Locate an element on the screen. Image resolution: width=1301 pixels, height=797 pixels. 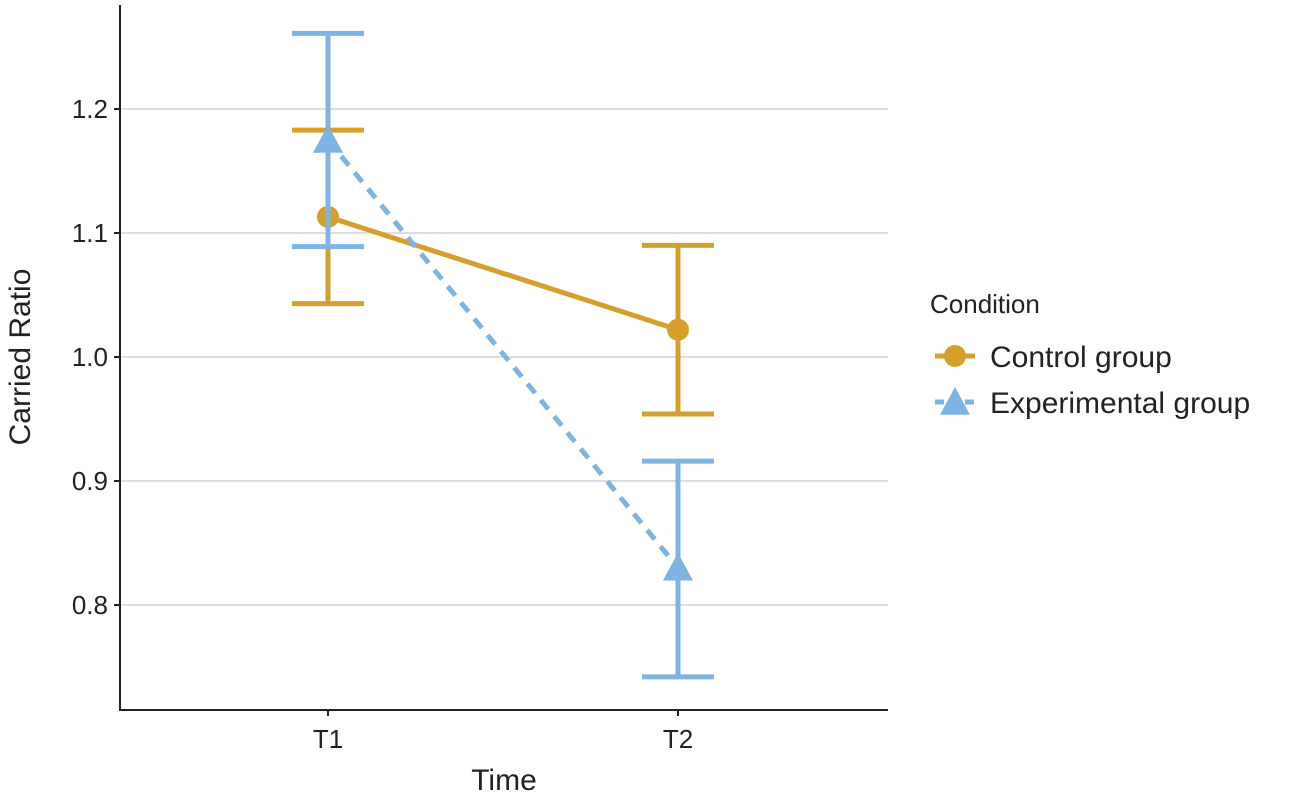
y-ticks: 0.8 0.9 1.0 1.1 1.2 is located at coordinates (96, 357).